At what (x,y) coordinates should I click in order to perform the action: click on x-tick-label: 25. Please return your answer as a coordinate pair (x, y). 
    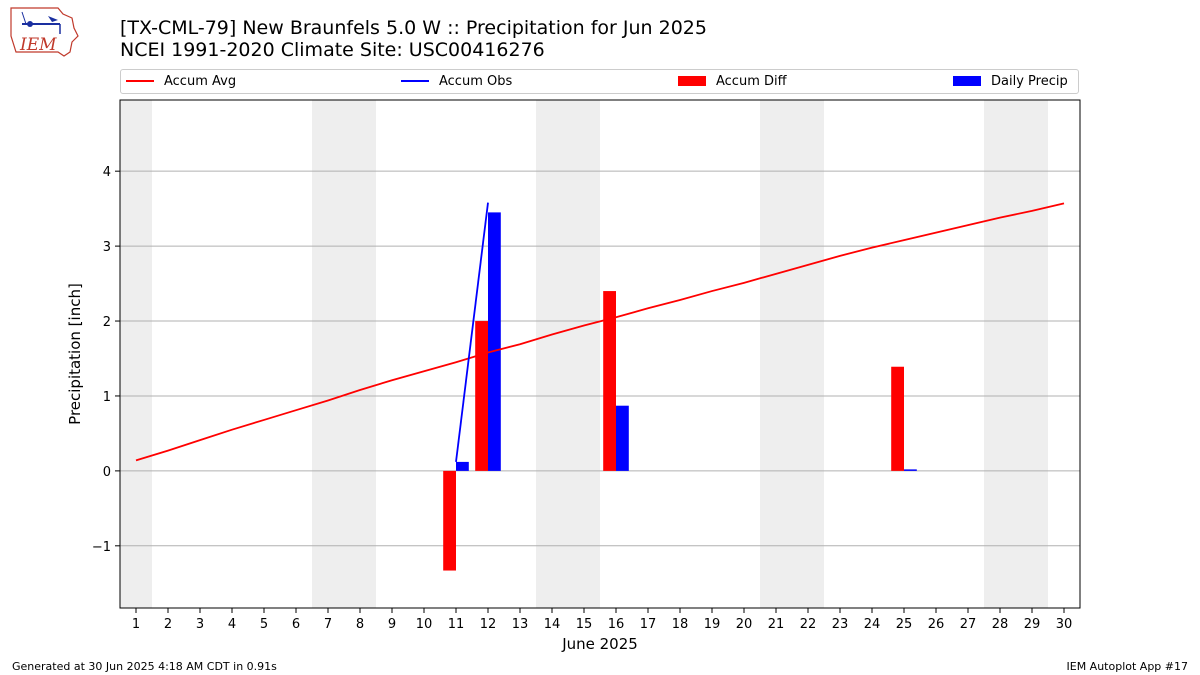
    Looking at the image, I should click on (904, 624).